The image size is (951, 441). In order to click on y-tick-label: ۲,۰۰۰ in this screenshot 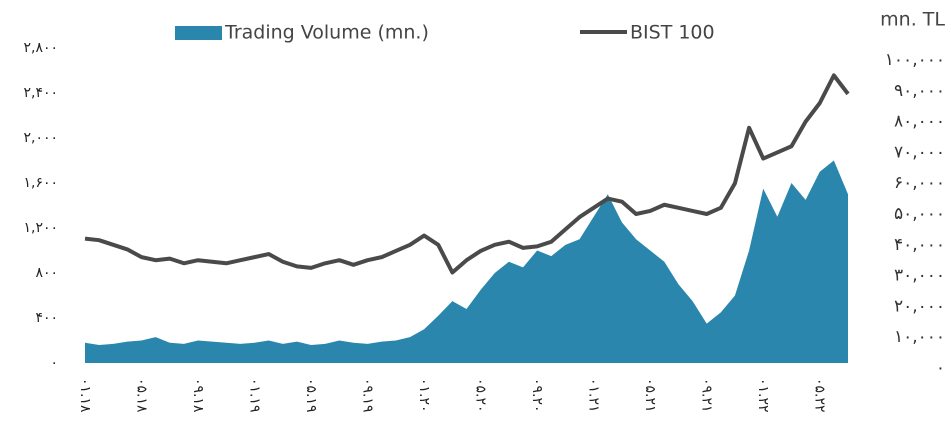, I will do `click(40, 138)`.